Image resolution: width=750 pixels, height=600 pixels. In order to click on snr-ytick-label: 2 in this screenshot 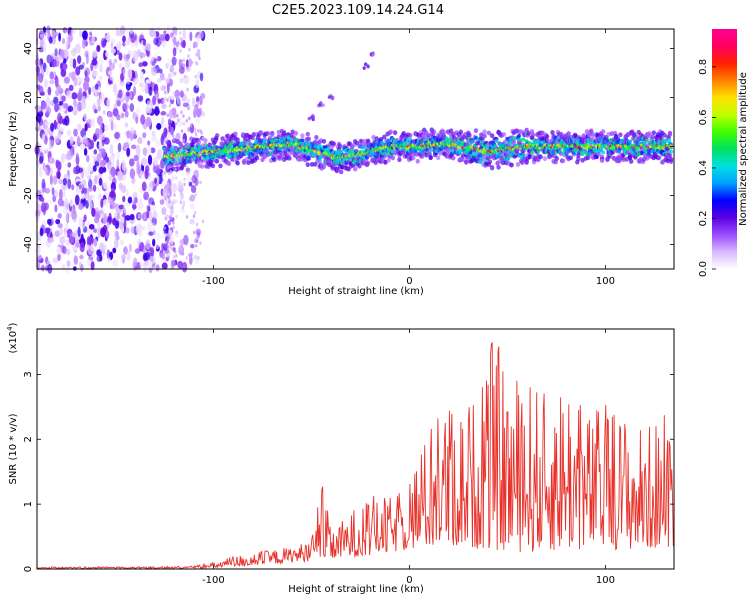, I will do `click(28, 439)`.